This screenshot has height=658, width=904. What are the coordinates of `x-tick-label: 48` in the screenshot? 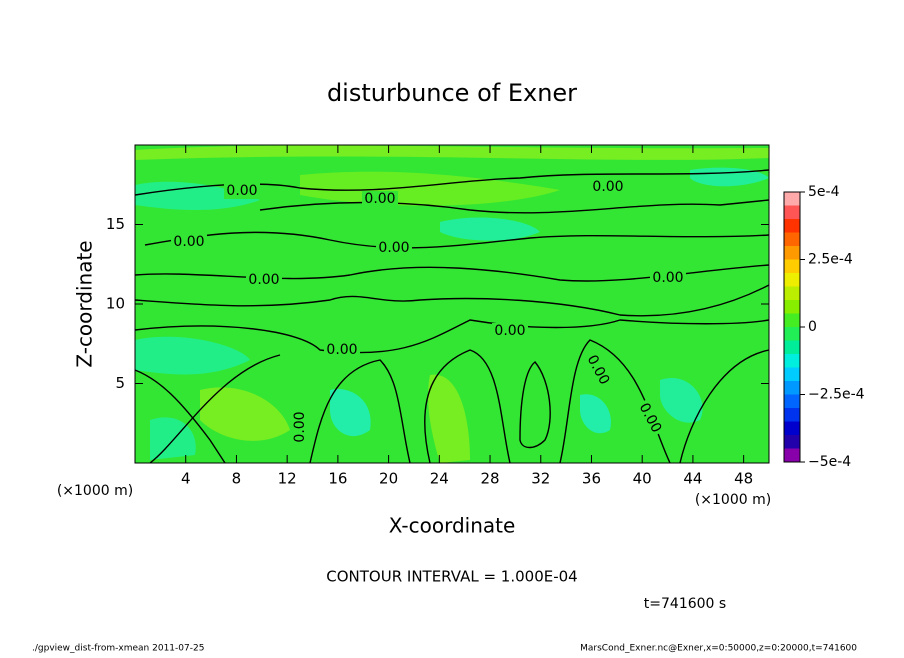 It's located at (743, 479).